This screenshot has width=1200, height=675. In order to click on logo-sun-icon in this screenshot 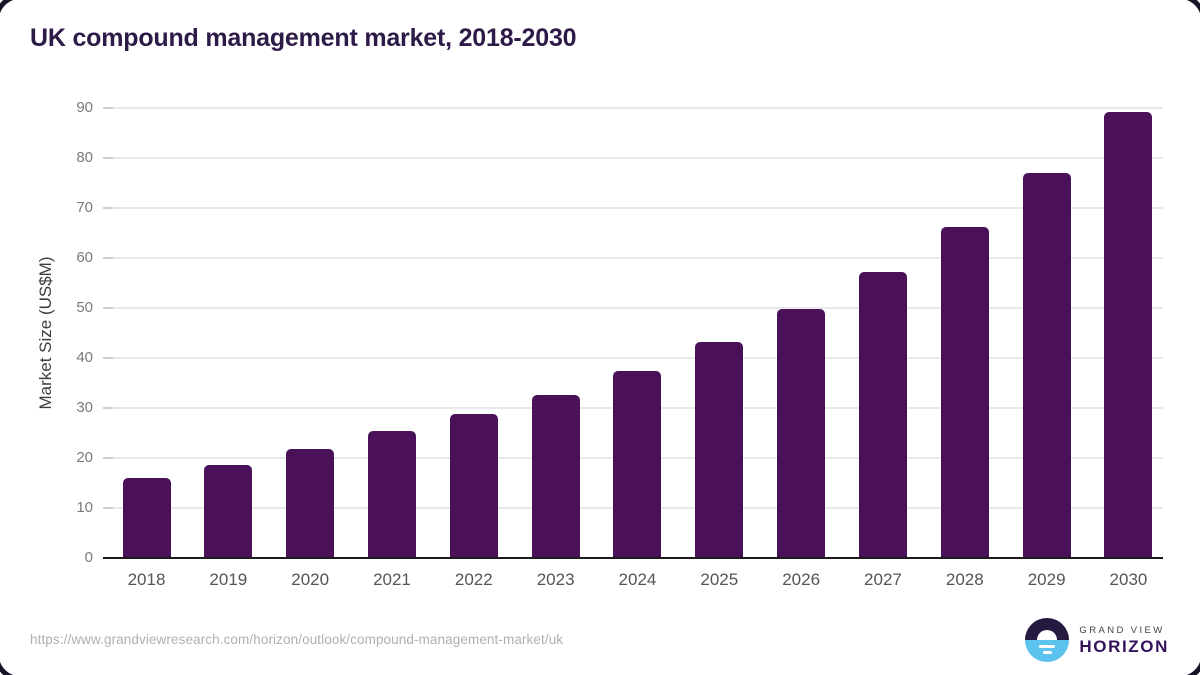, I will do `click(1047, 635)`.